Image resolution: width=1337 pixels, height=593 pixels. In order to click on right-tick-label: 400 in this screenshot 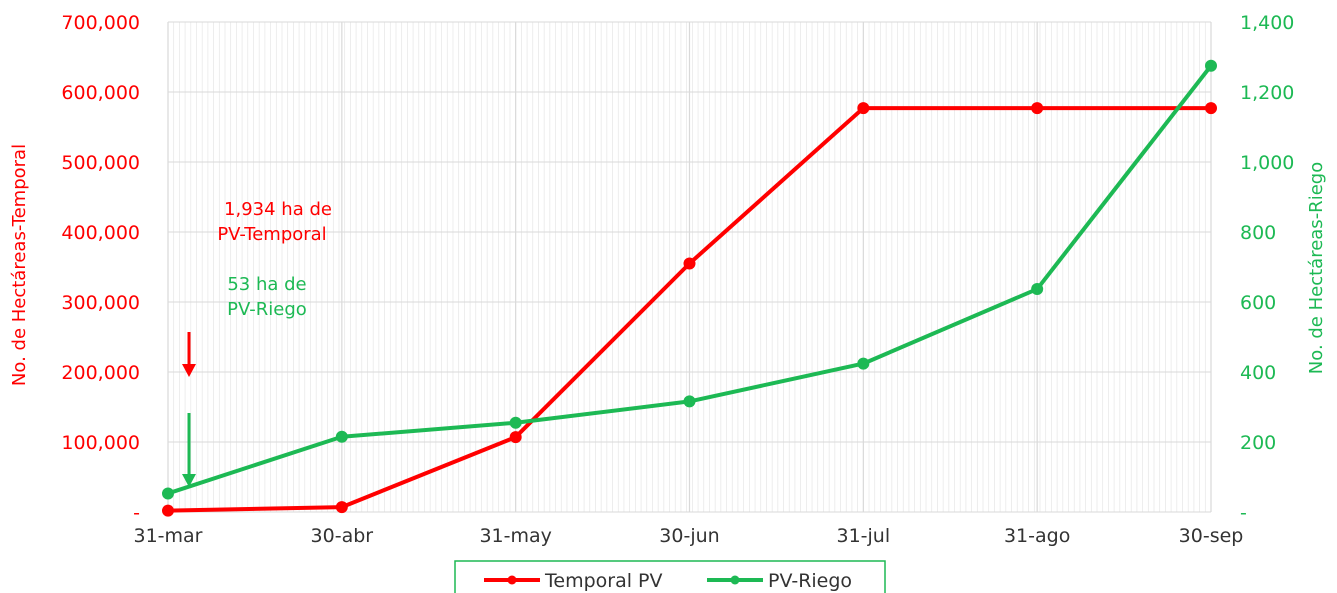, I will do `click(1258, 373)`.